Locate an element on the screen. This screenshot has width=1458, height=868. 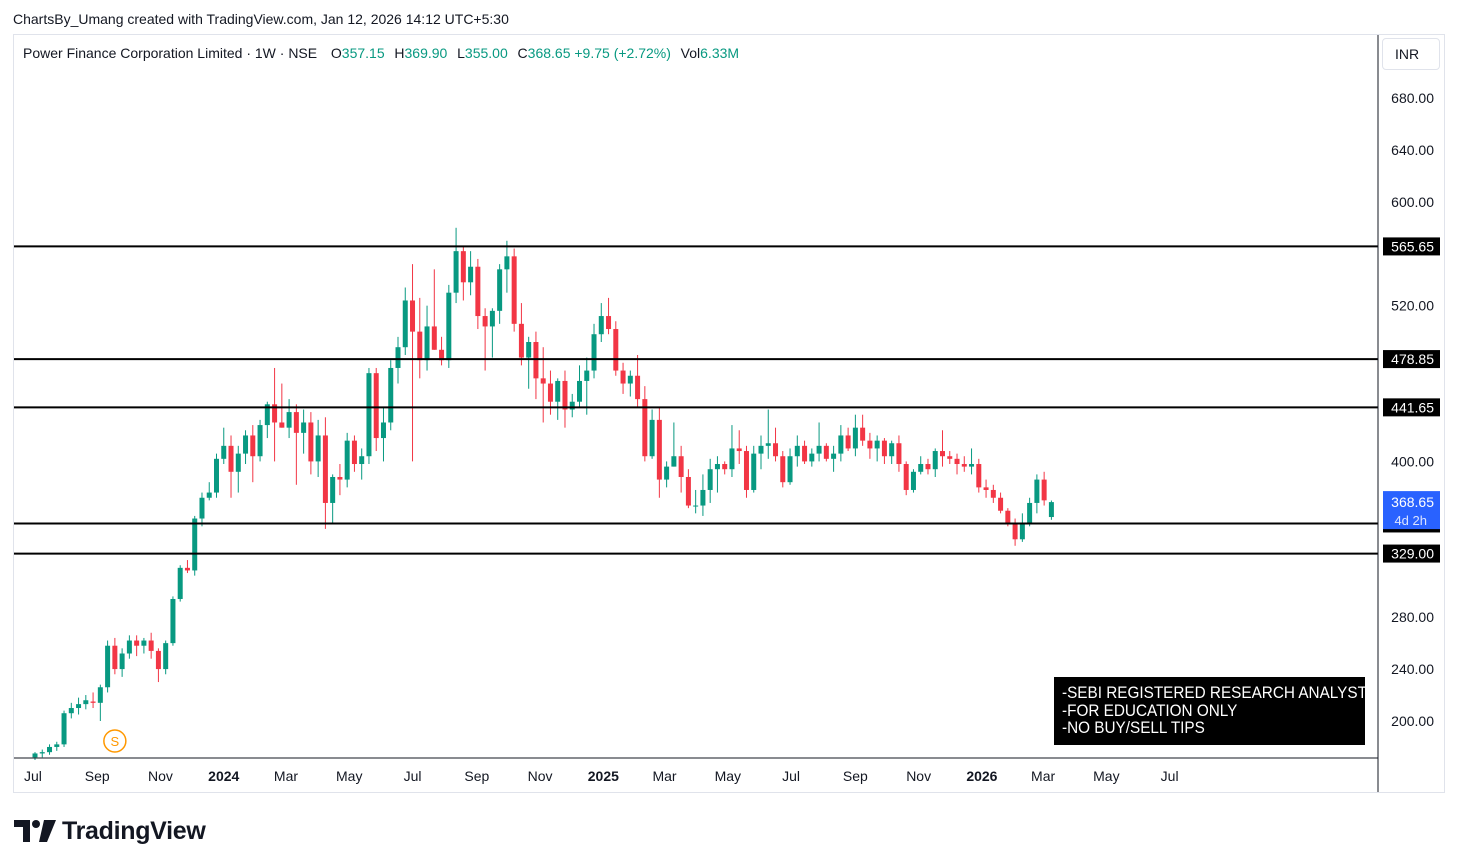
last-price-label: 368.65 is located at coordinates (1412, 502).